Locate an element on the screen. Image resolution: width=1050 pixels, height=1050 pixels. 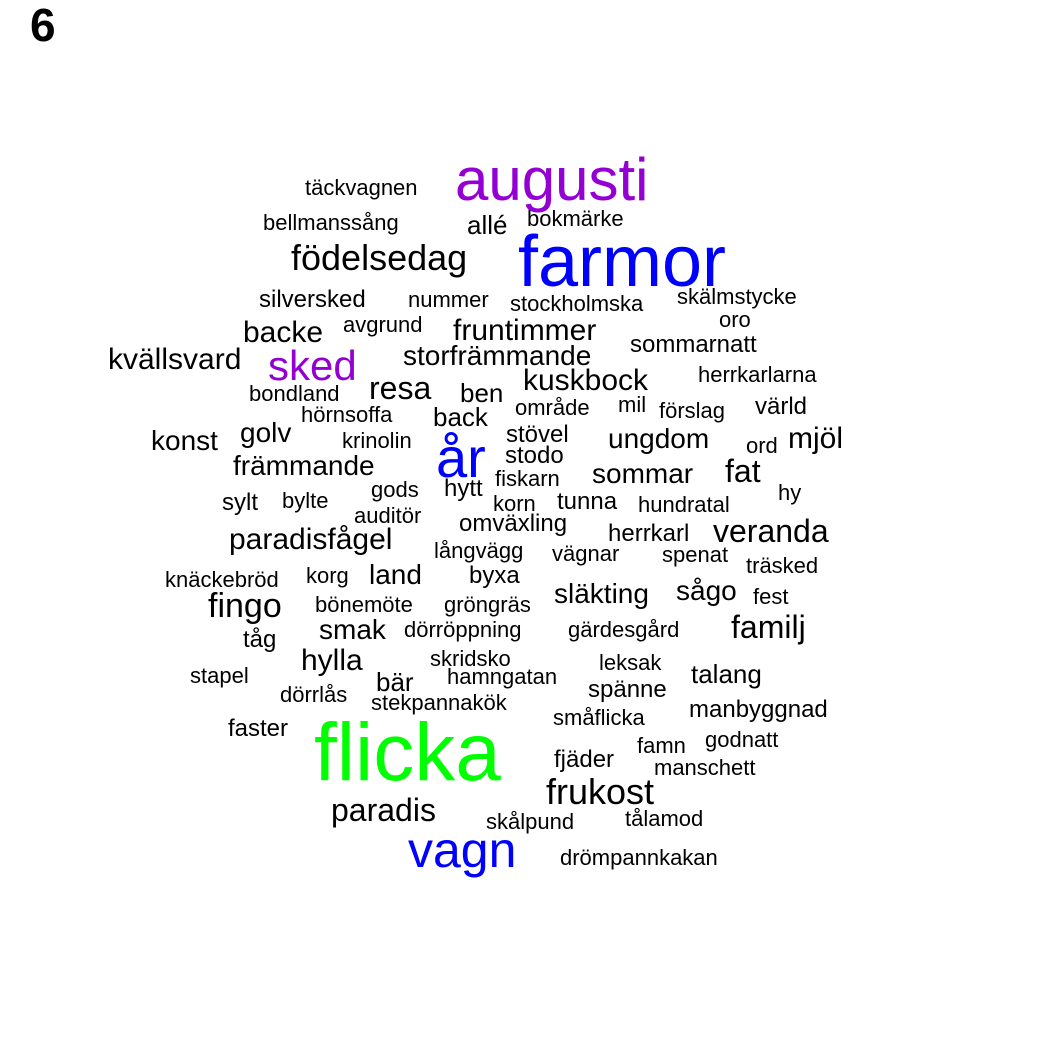
word-gods: gods is located at coordinates (395, 489).